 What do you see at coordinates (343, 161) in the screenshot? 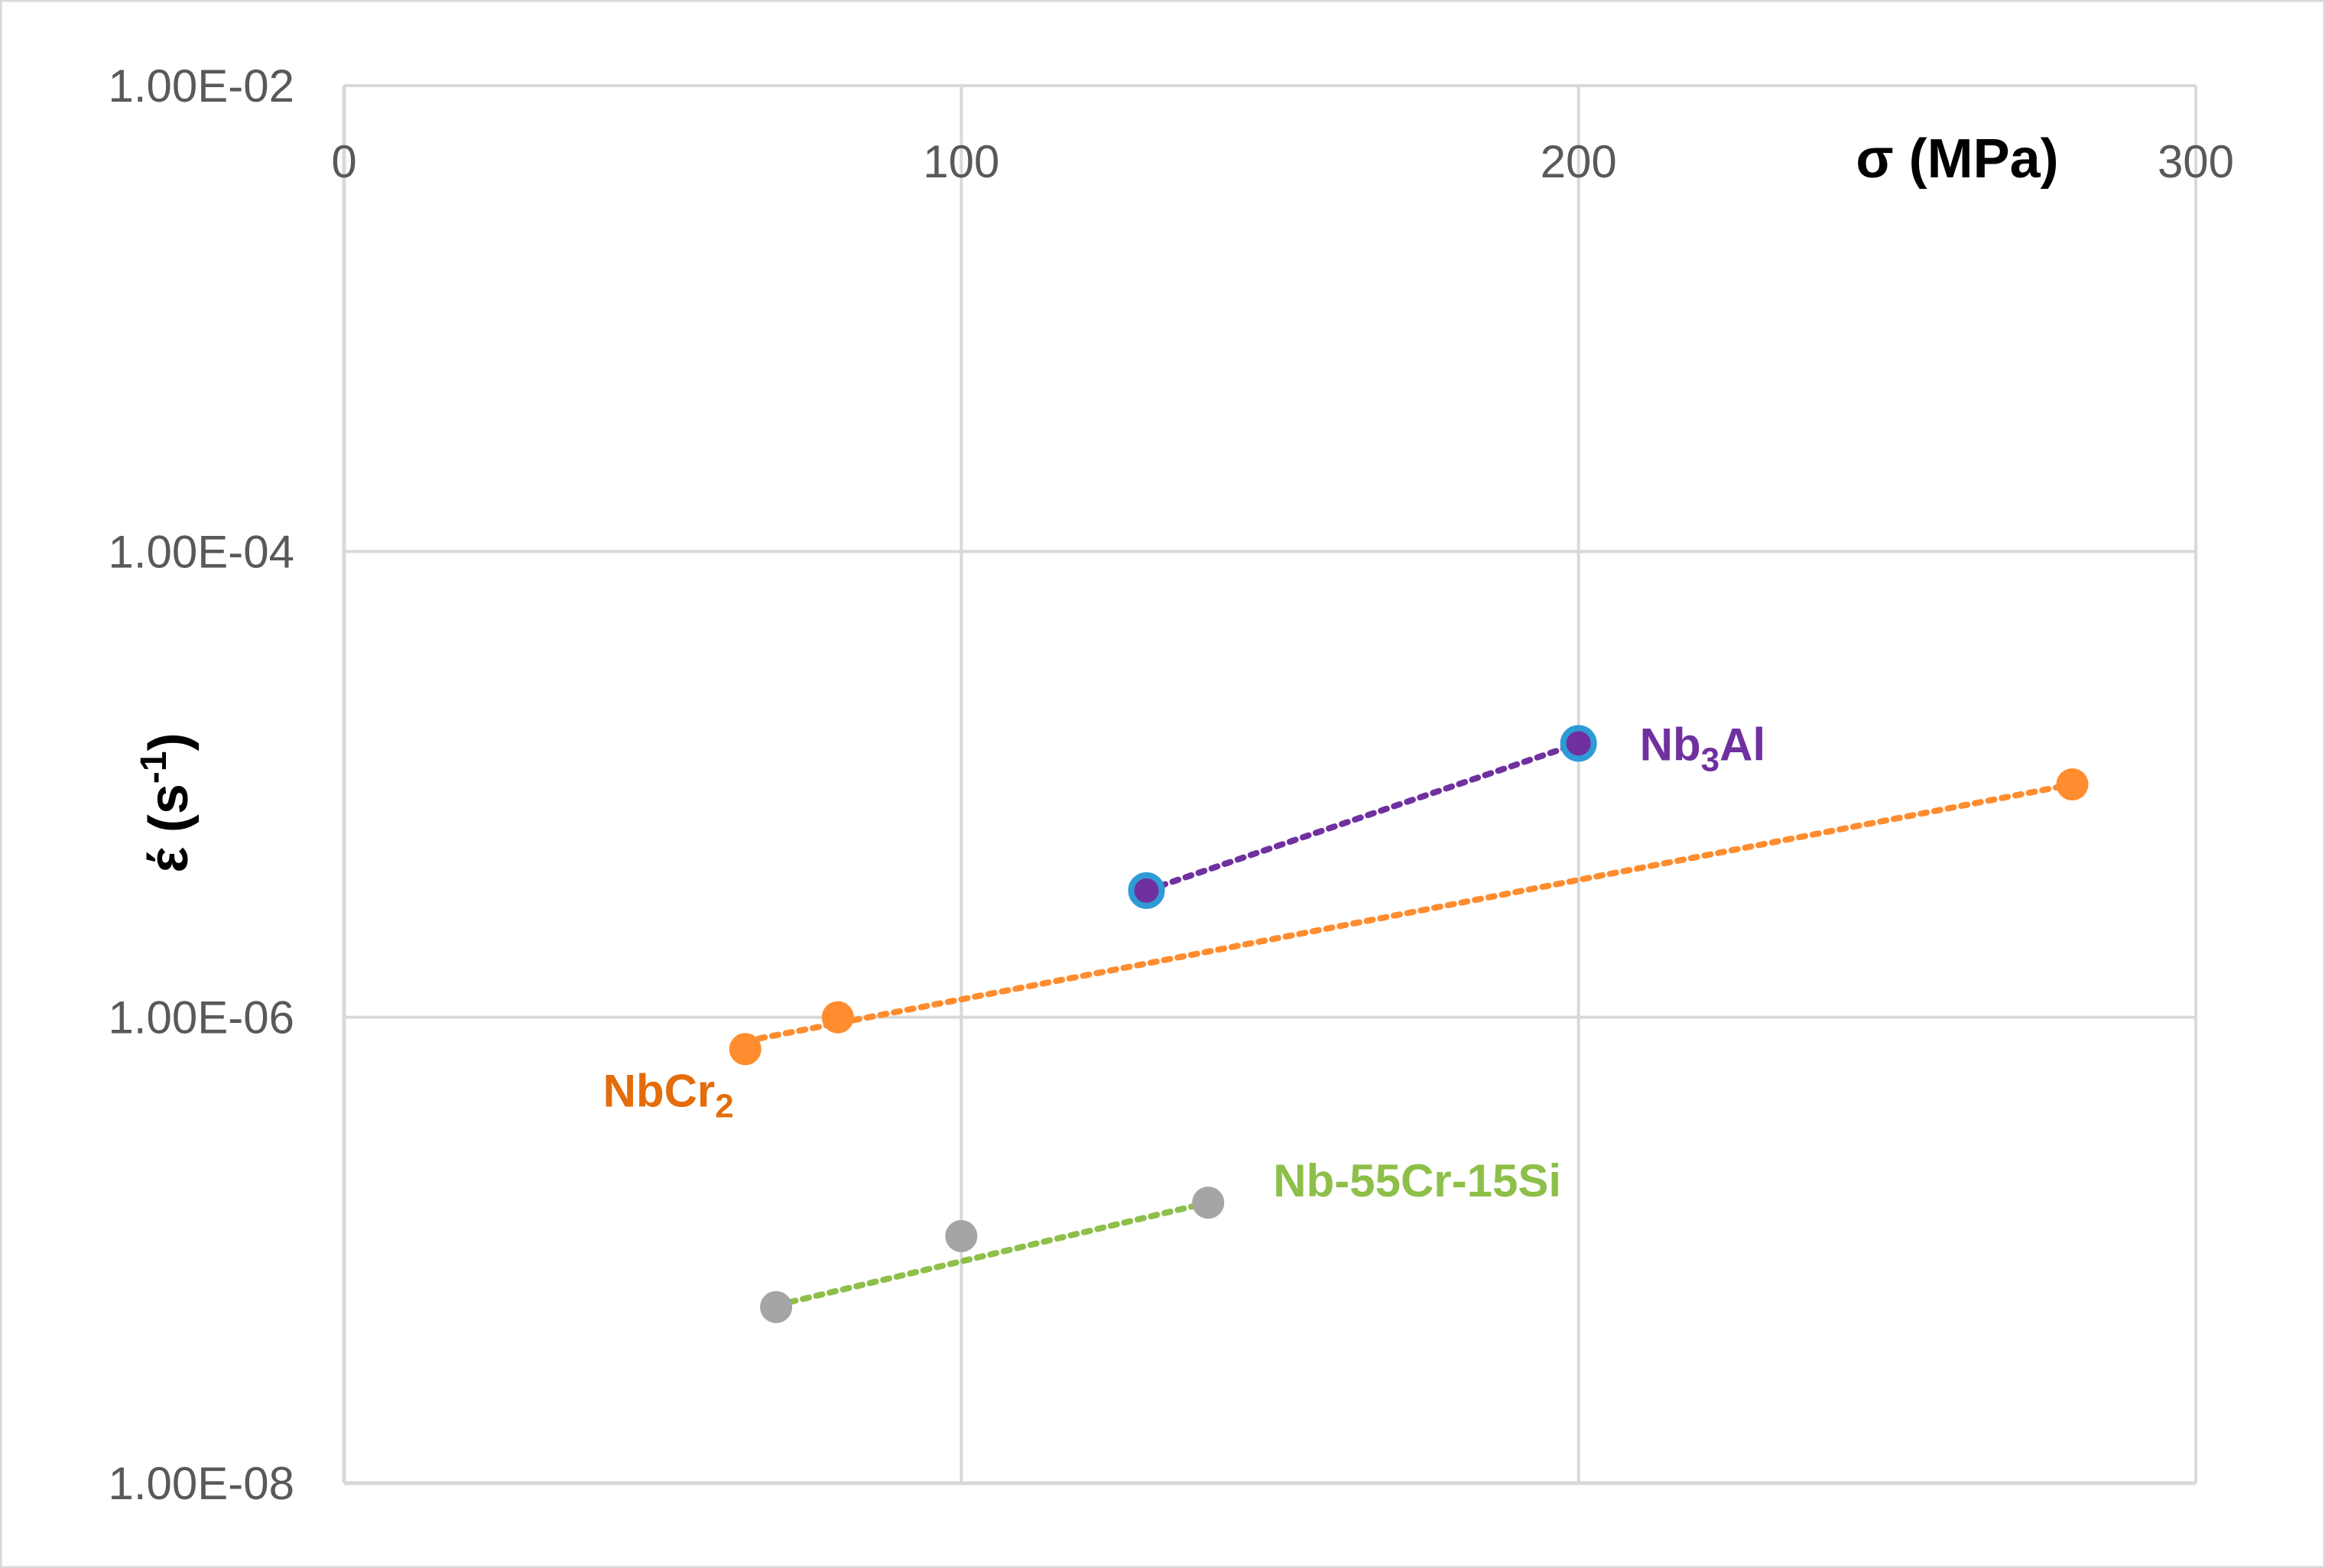
I see `x-tick-label: 0` at bounding box center [343, 161].